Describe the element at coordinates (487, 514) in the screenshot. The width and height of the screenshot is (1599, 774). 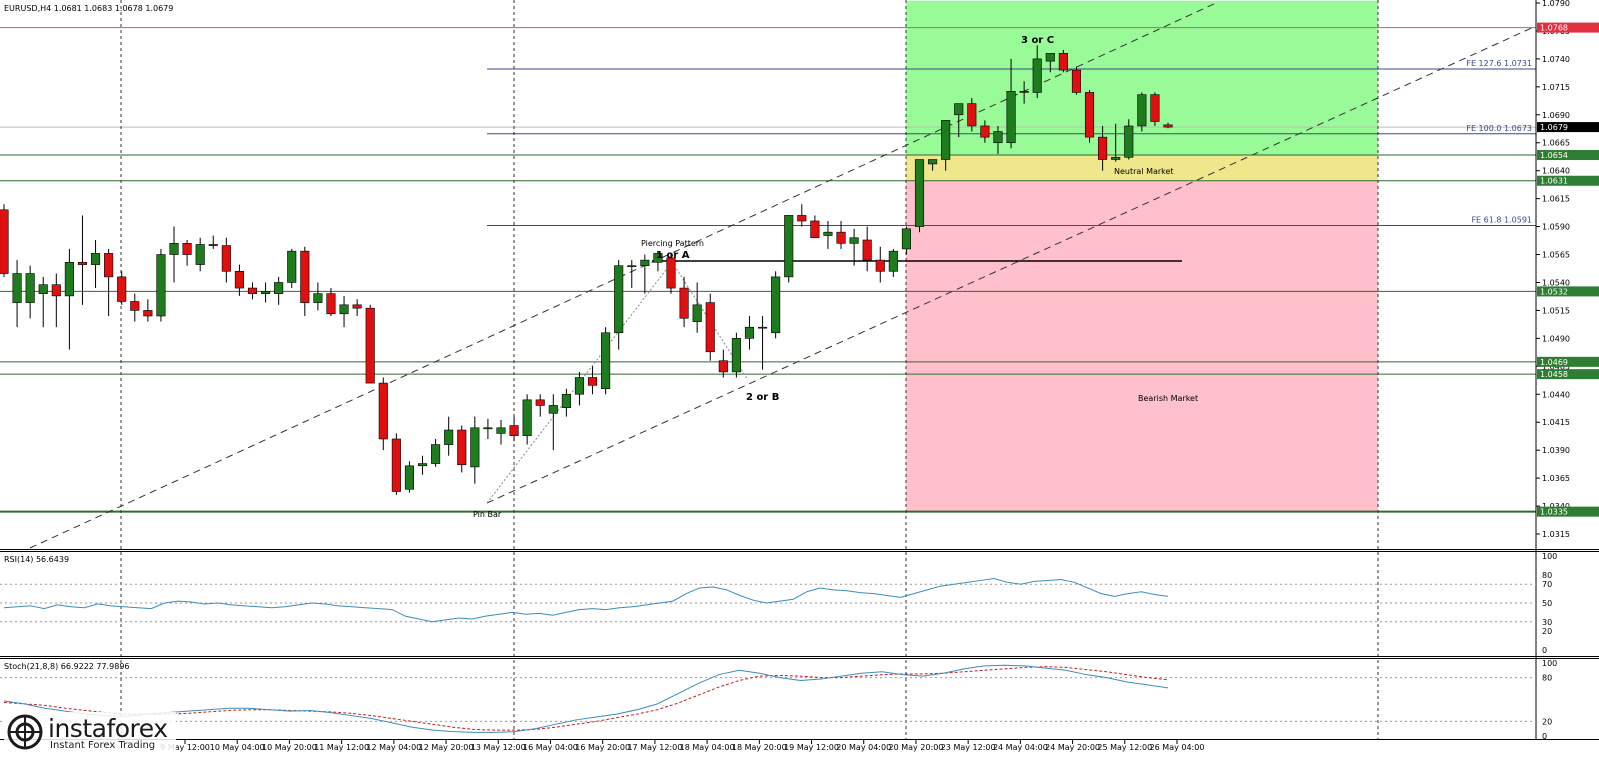
I see `pin-bar-label: Pin Bar` at that location.